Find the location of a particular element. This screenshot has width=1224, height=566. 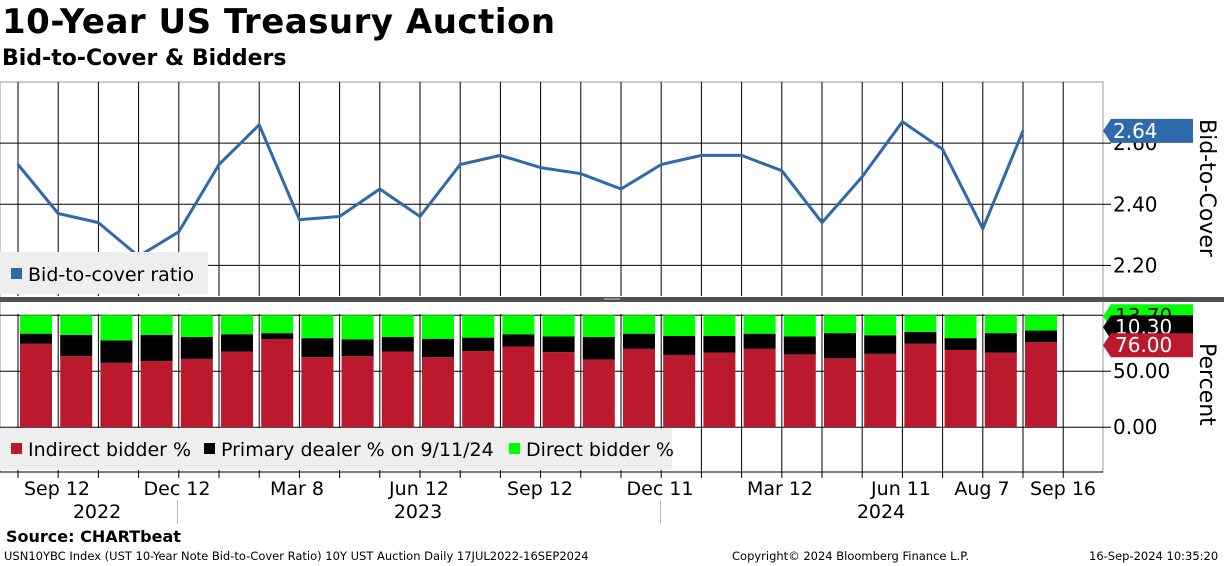

bottom-legend-box is located at coordinates (336, 449).